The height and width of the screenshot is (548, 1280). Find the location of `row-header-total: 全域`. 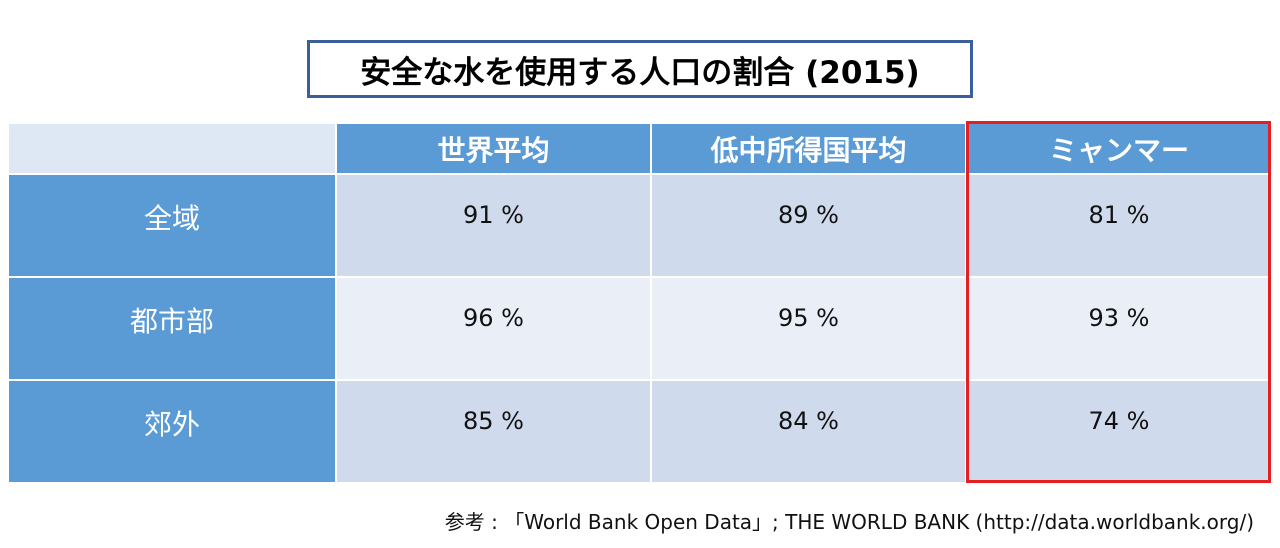

row-header-total: 全域 is located at coordinates (173, 226).